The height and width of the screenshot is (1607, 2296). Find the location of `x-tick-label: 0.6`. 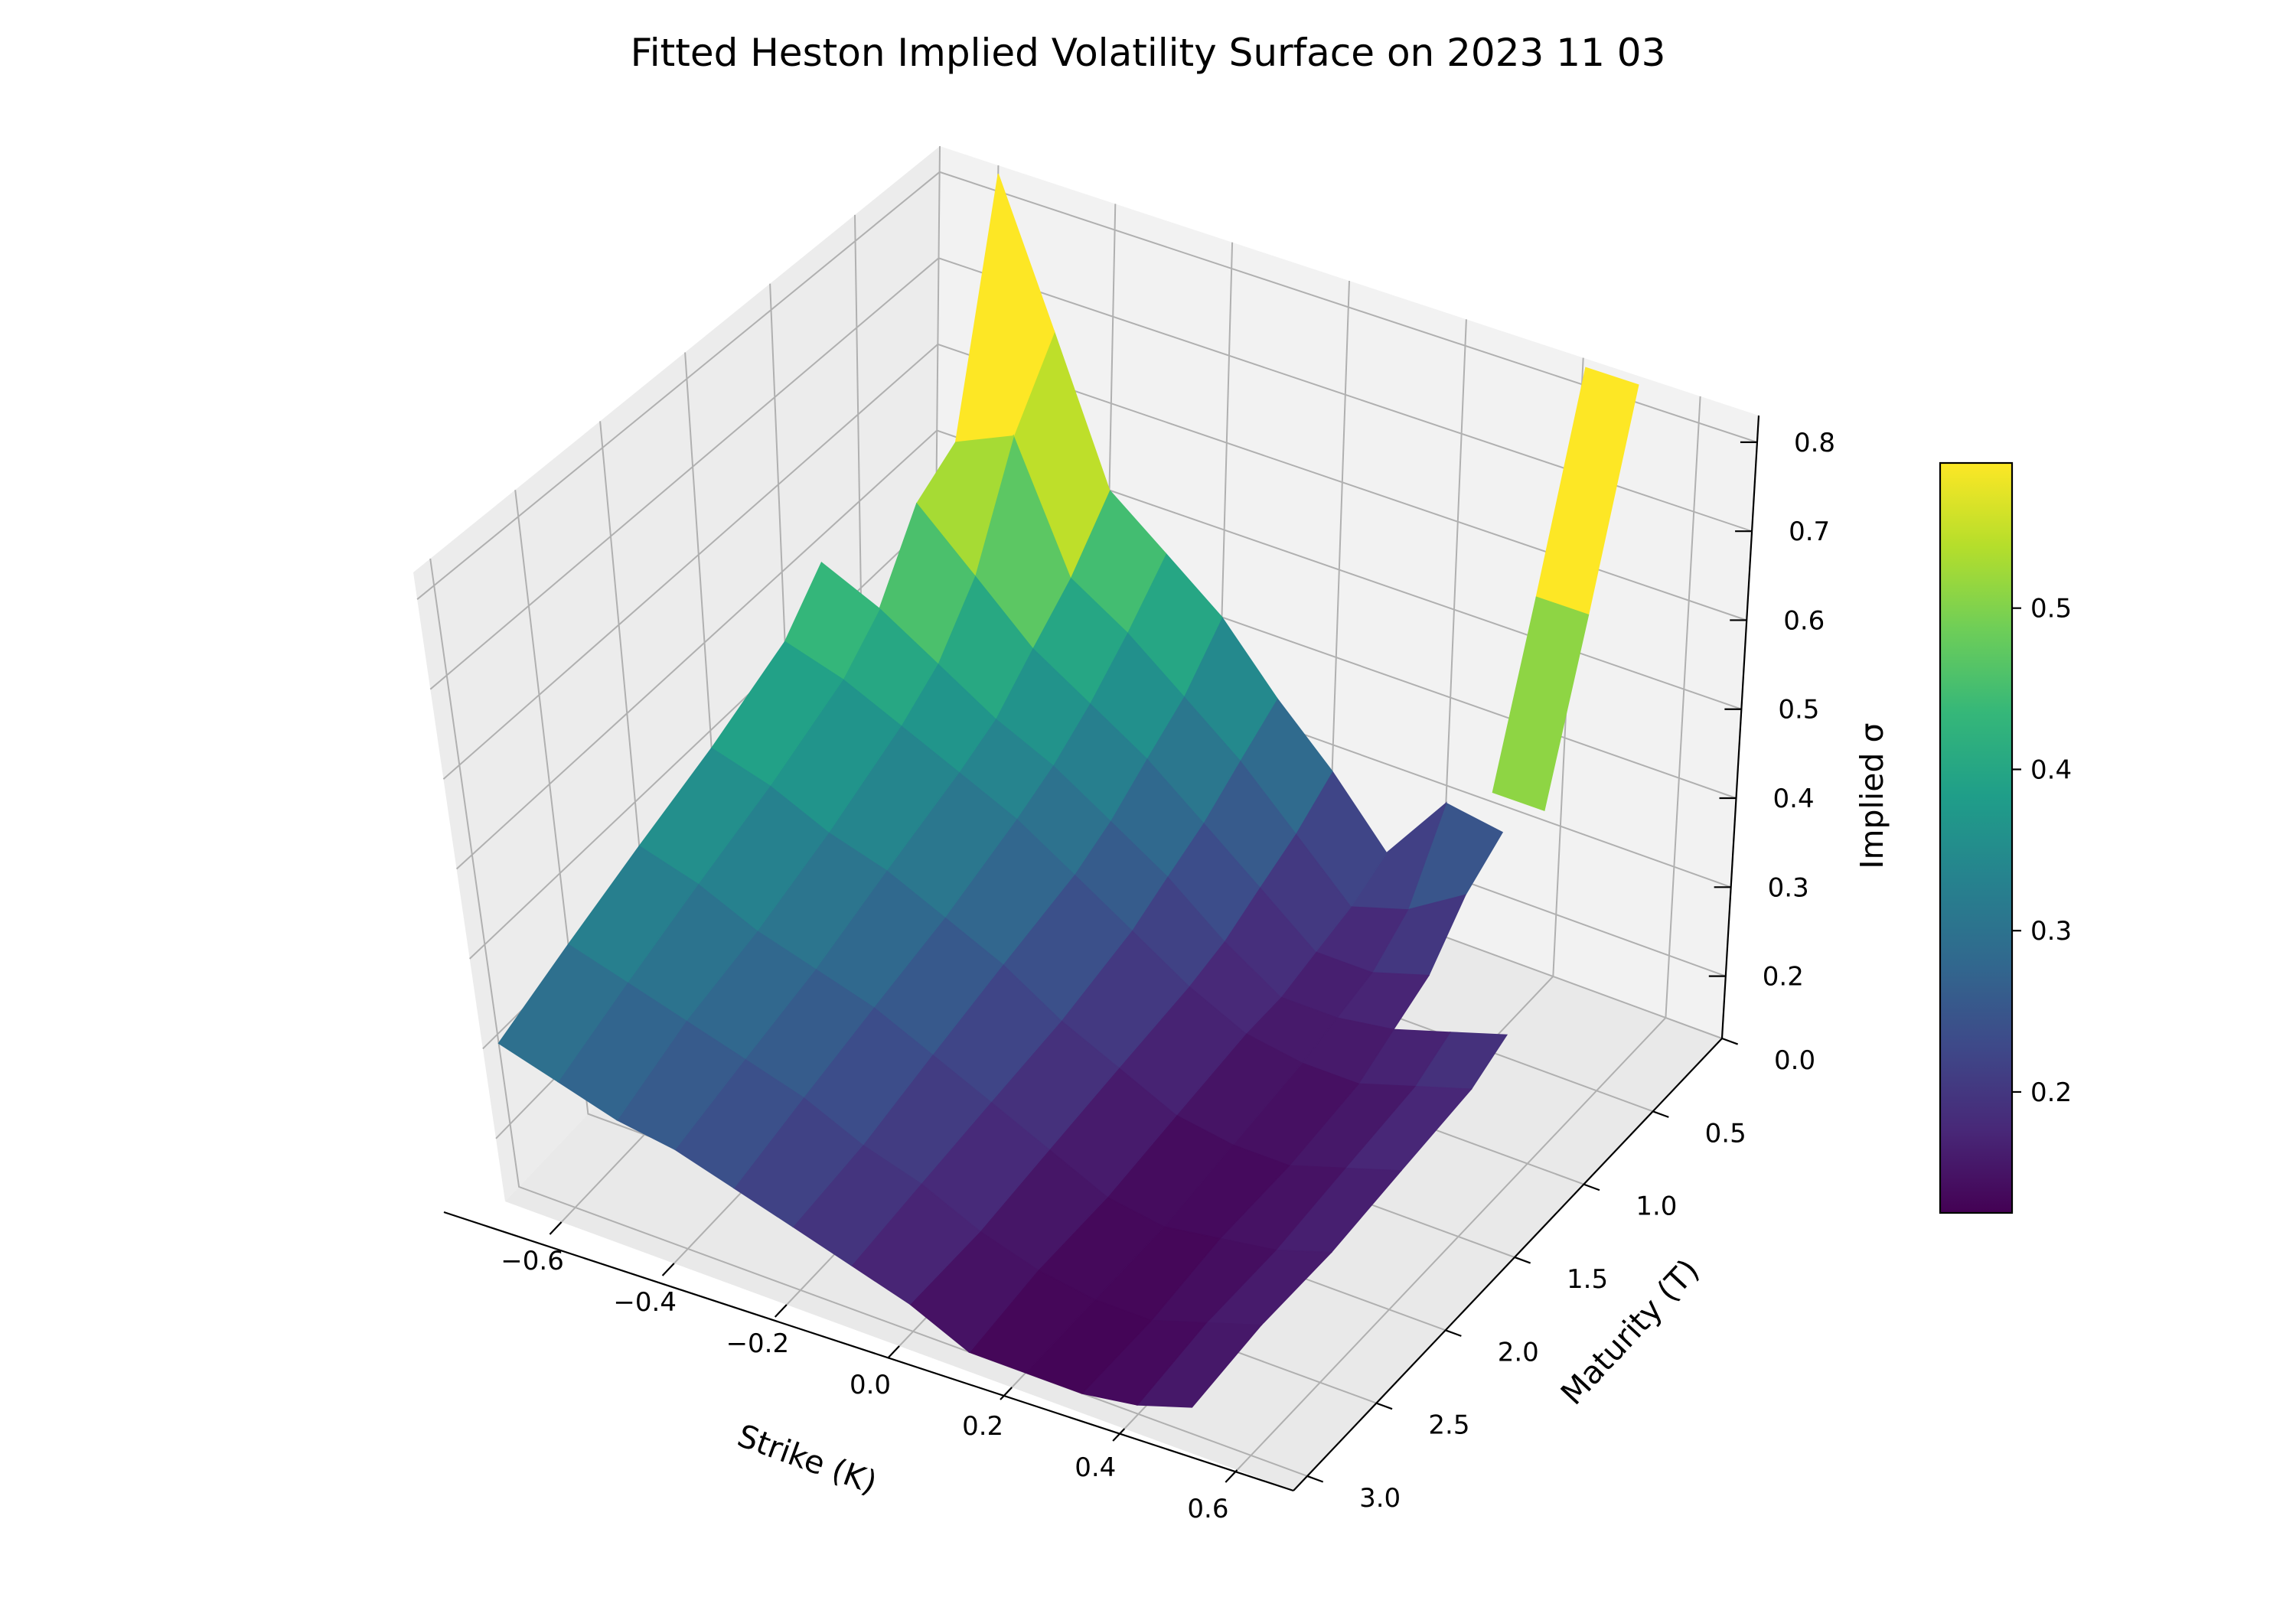

x-tick-label: 0.6 is located at coordinates (1207, 1509).